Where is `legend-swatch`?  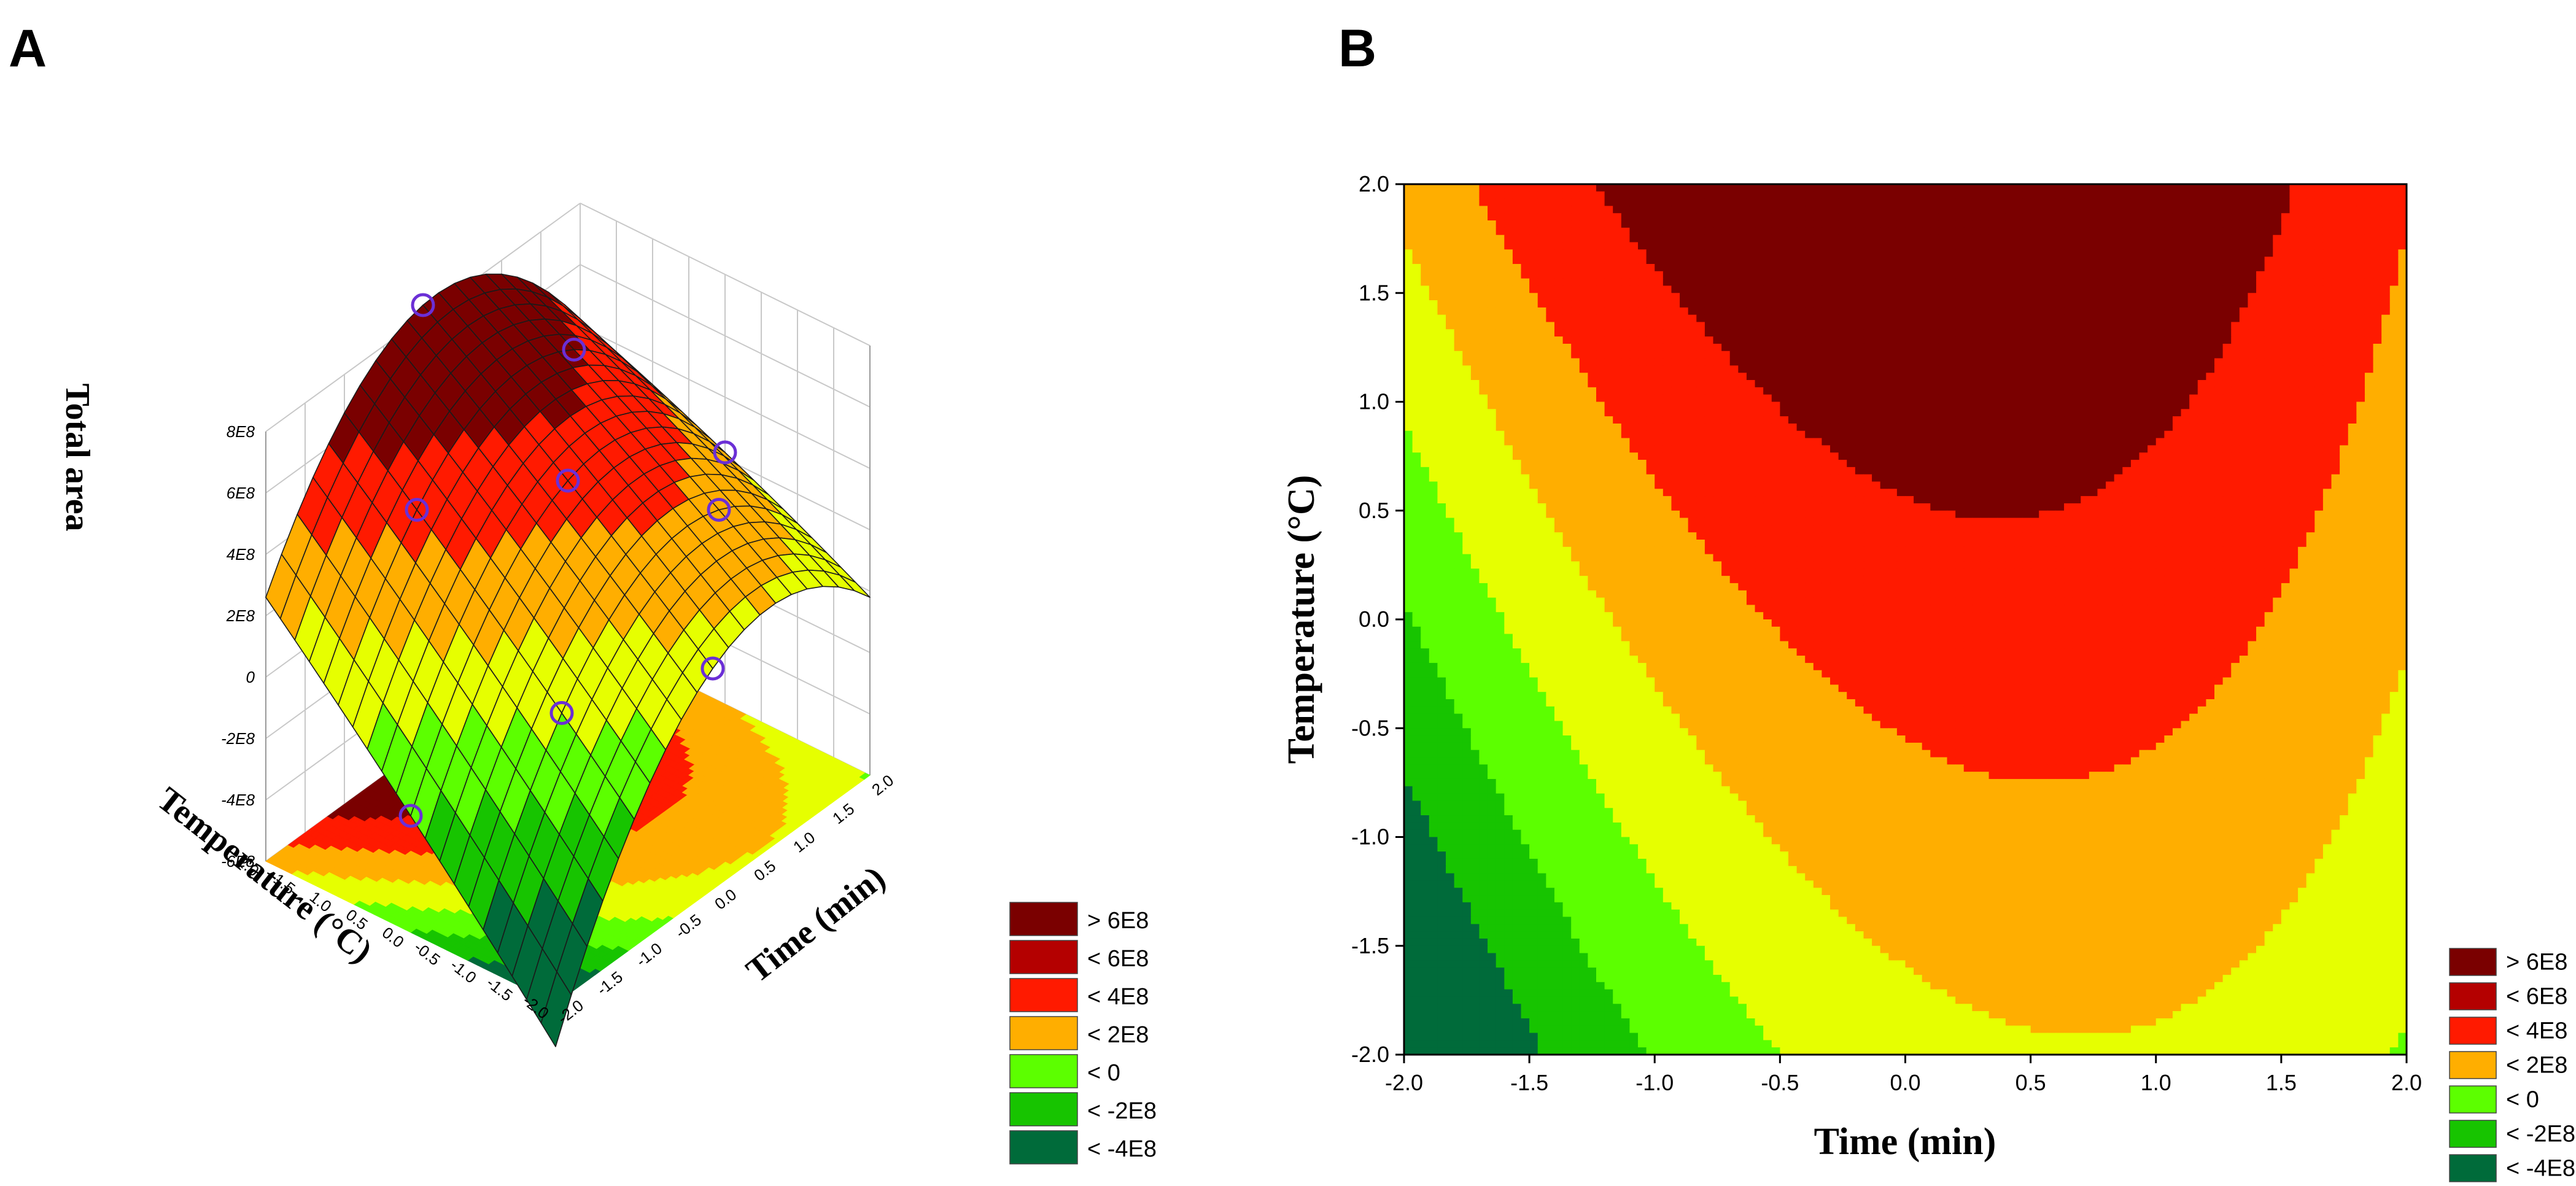
legend-swatch is located at coordinates (1043, 1147).